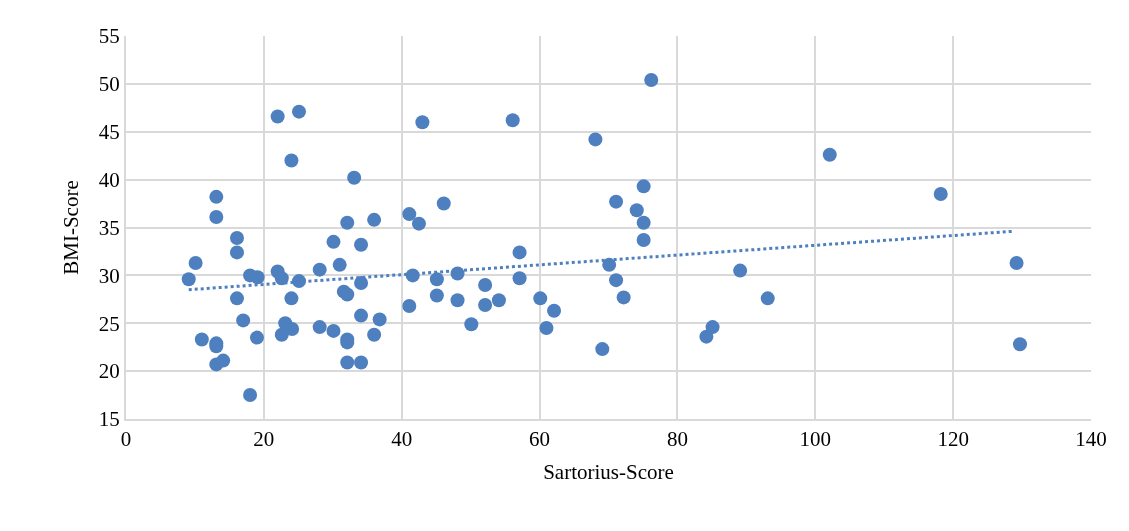  What do you see at coordinates (264, 439) in the screenshot?
I see `x-tick-label: 20` at bounding box center [264, 439].